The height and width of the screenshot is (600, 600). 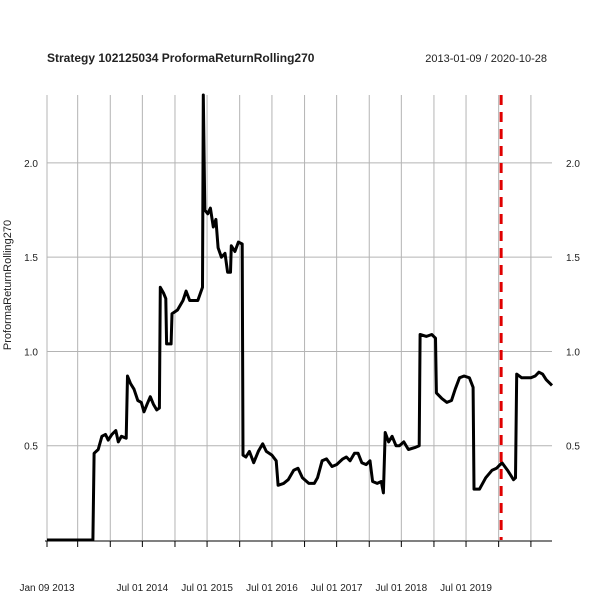 I want to click on x-tick-label: Jul 01 2016, so click(x=272, y=588).